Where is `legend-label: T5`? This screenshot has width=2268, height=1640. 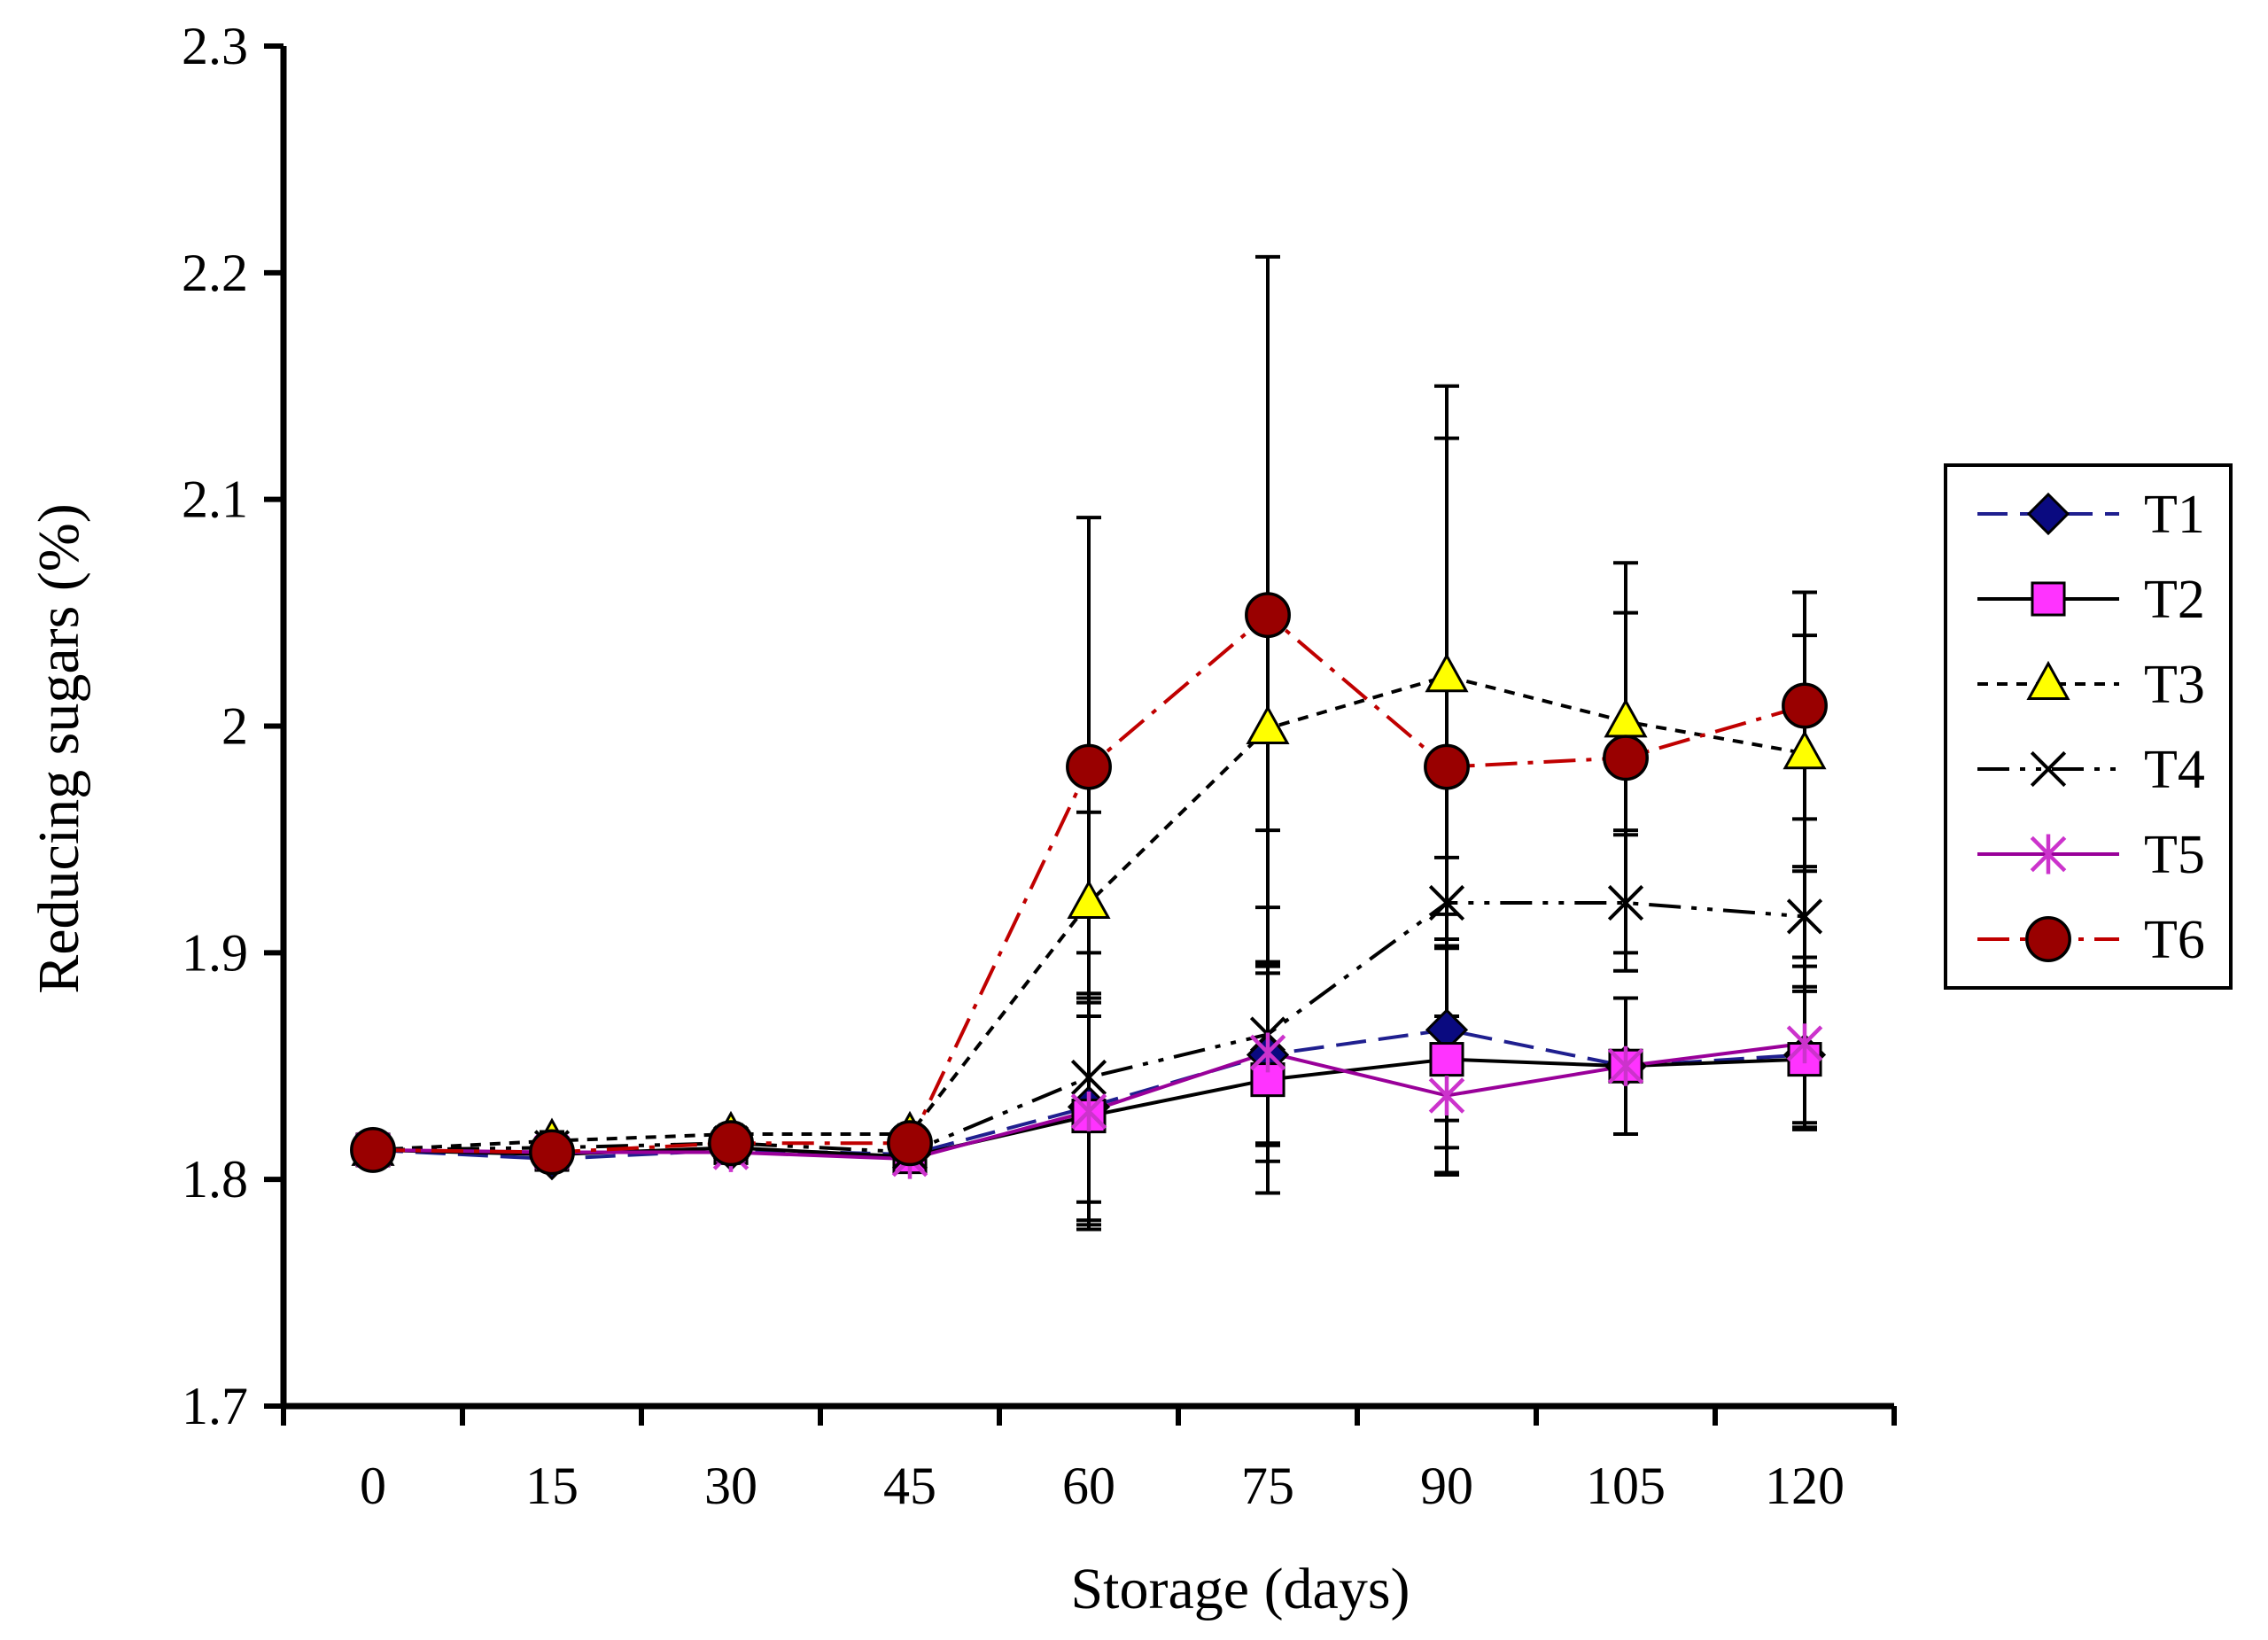 legend-label: T5 is located at coordinates (2174, 855).